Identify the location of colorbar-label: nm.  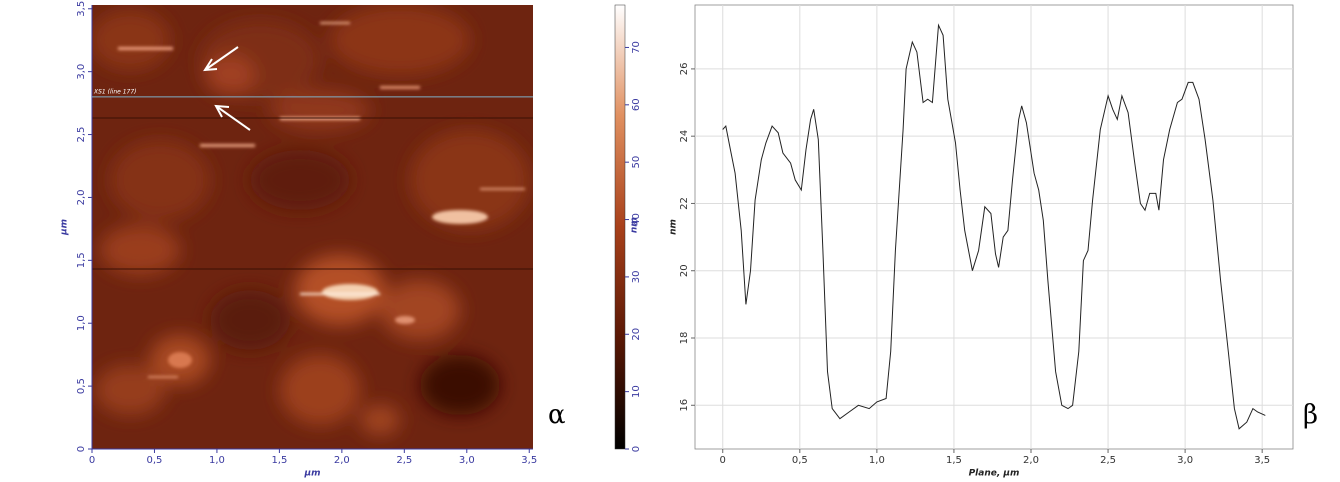
(635, 225).